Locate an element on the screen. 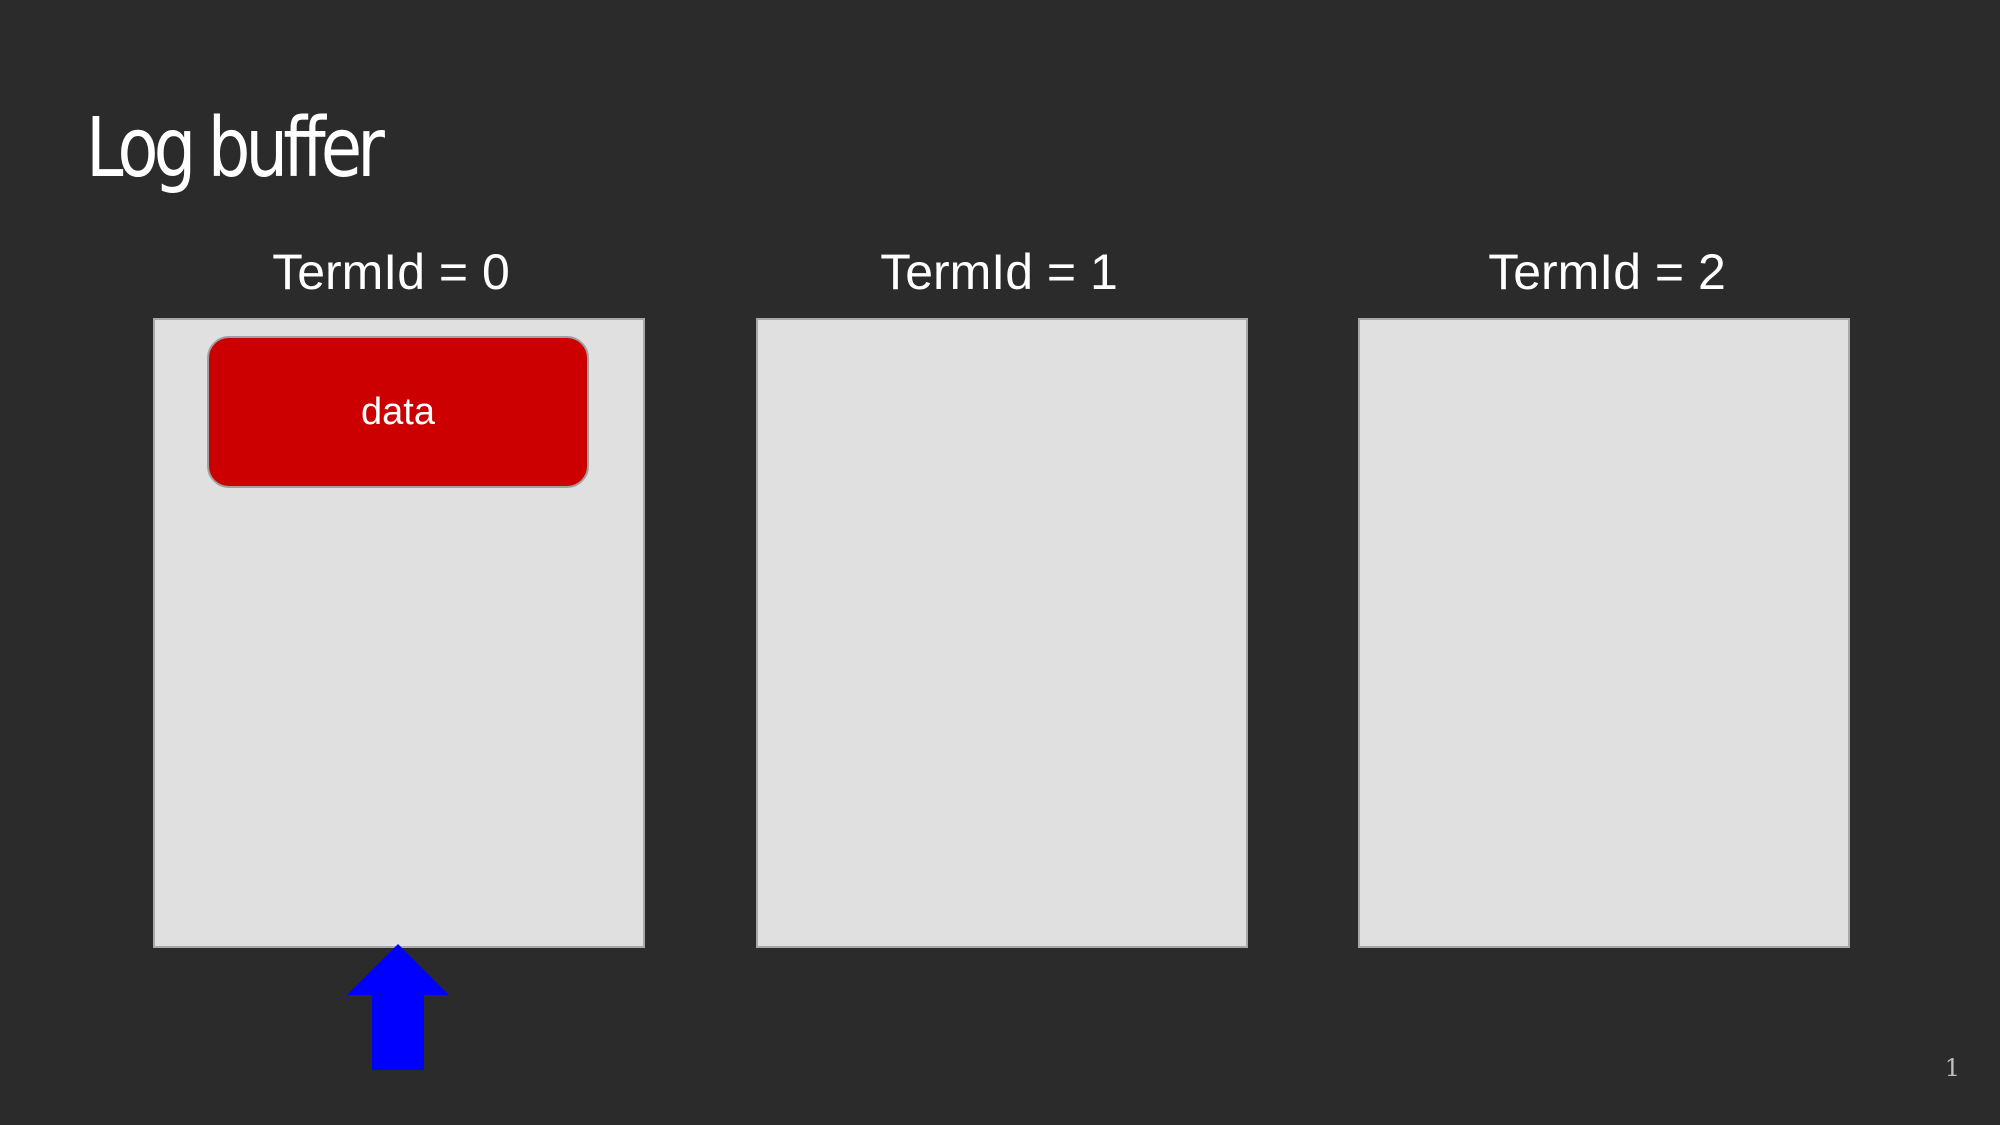 Image resolution: width=2000 pixels, height=1125 pixels. up-arrow-icon is located at coordinates (398, 1007).